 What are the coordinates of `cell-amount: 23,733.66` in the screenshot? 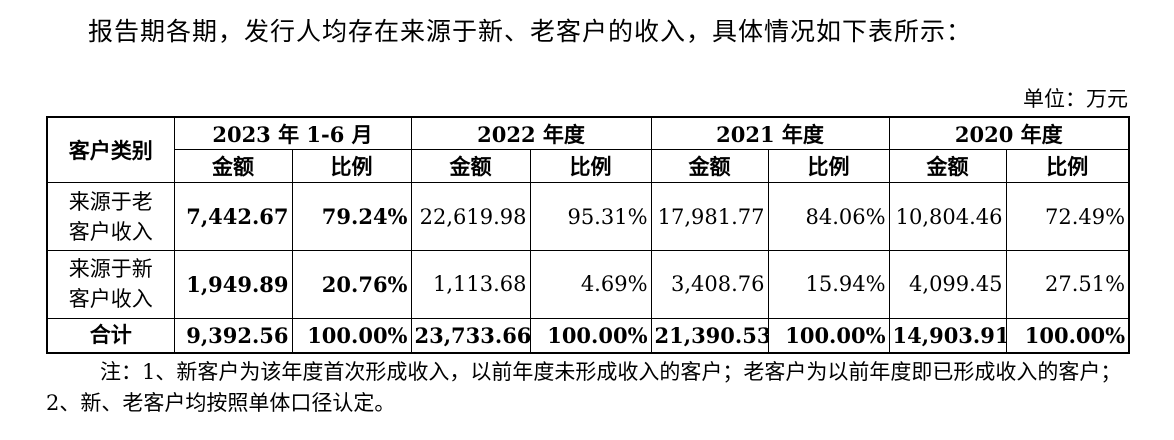 It's located at (470, 335).